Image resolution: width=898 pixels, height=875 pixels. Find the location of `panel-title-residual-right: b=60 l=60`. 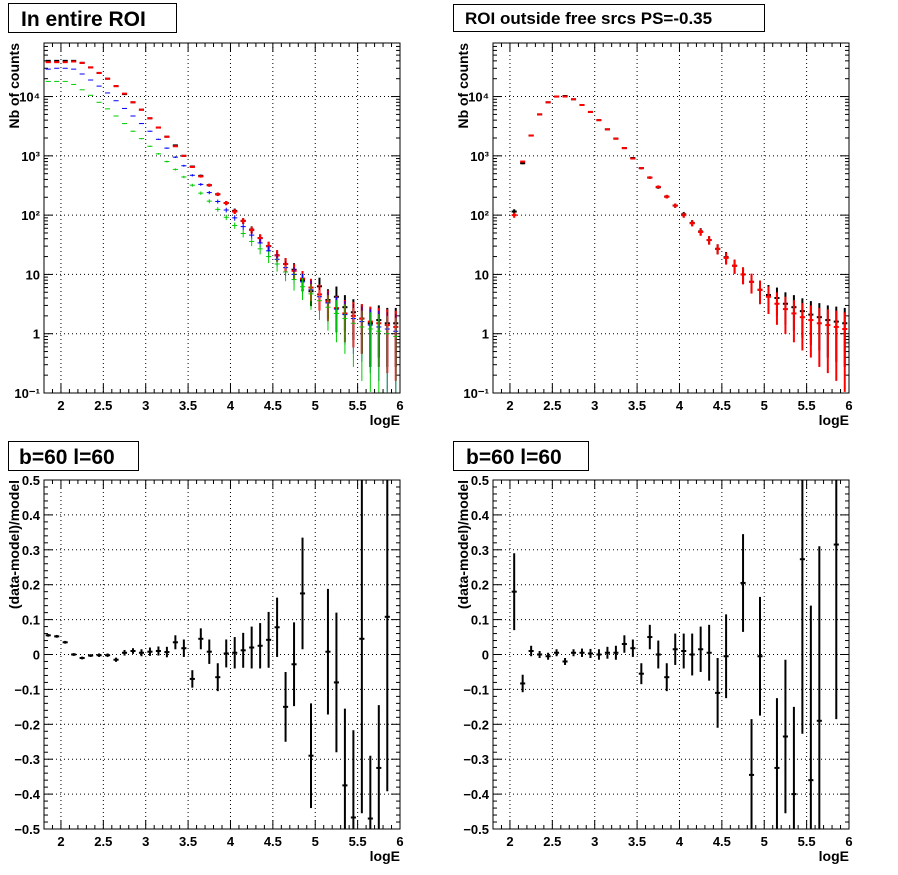

panel-title-residual-right: b=60 l=60 is located at coordinates (521, 456).